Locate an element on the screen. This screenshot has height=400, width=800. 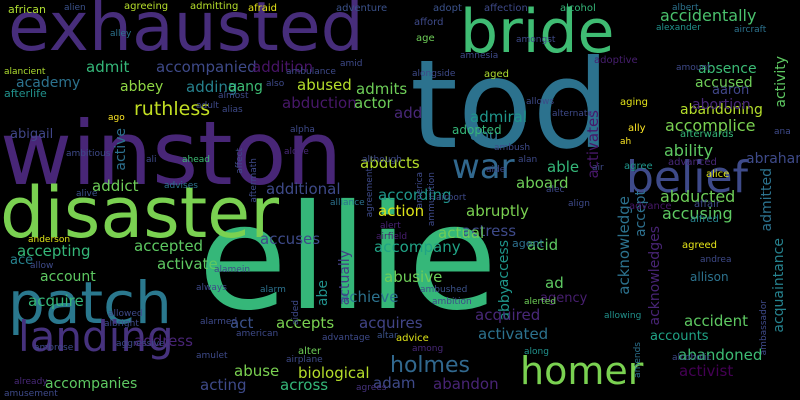
cloud-word: airplane is located at coordinates (304, 360).